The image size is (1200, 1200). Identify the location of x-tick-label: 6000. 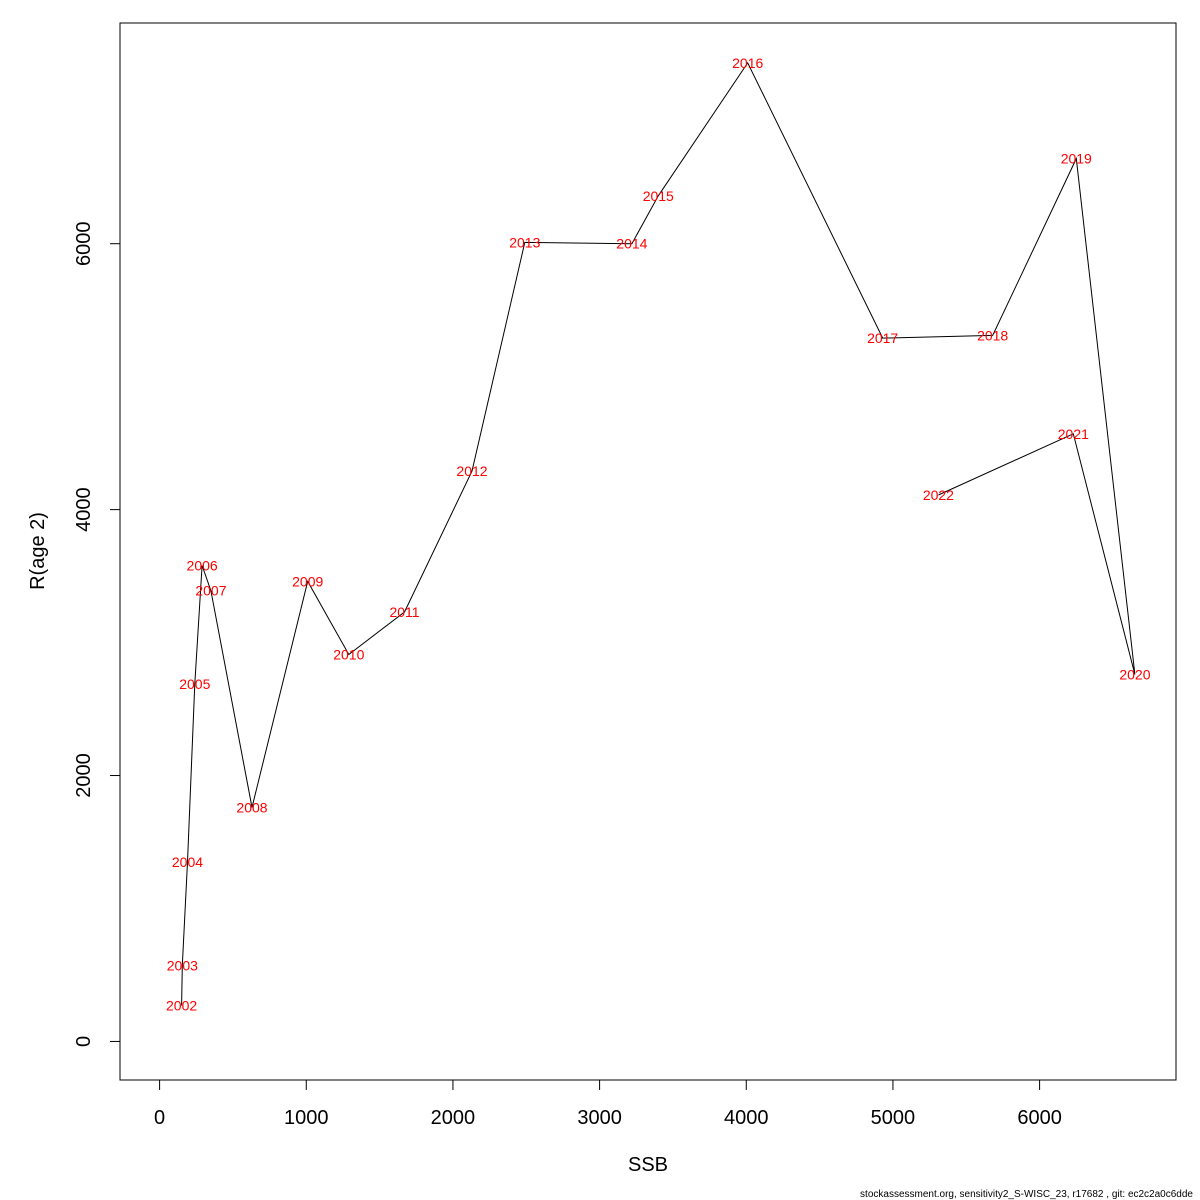
(1039, 1118).